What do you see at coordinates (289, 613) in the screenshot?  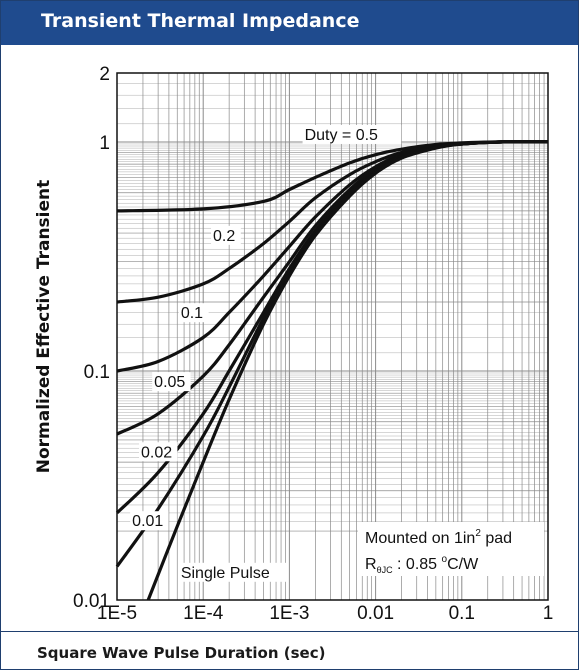 I see `x-tick-label: 1E-3` at bounding box center [289, 613].